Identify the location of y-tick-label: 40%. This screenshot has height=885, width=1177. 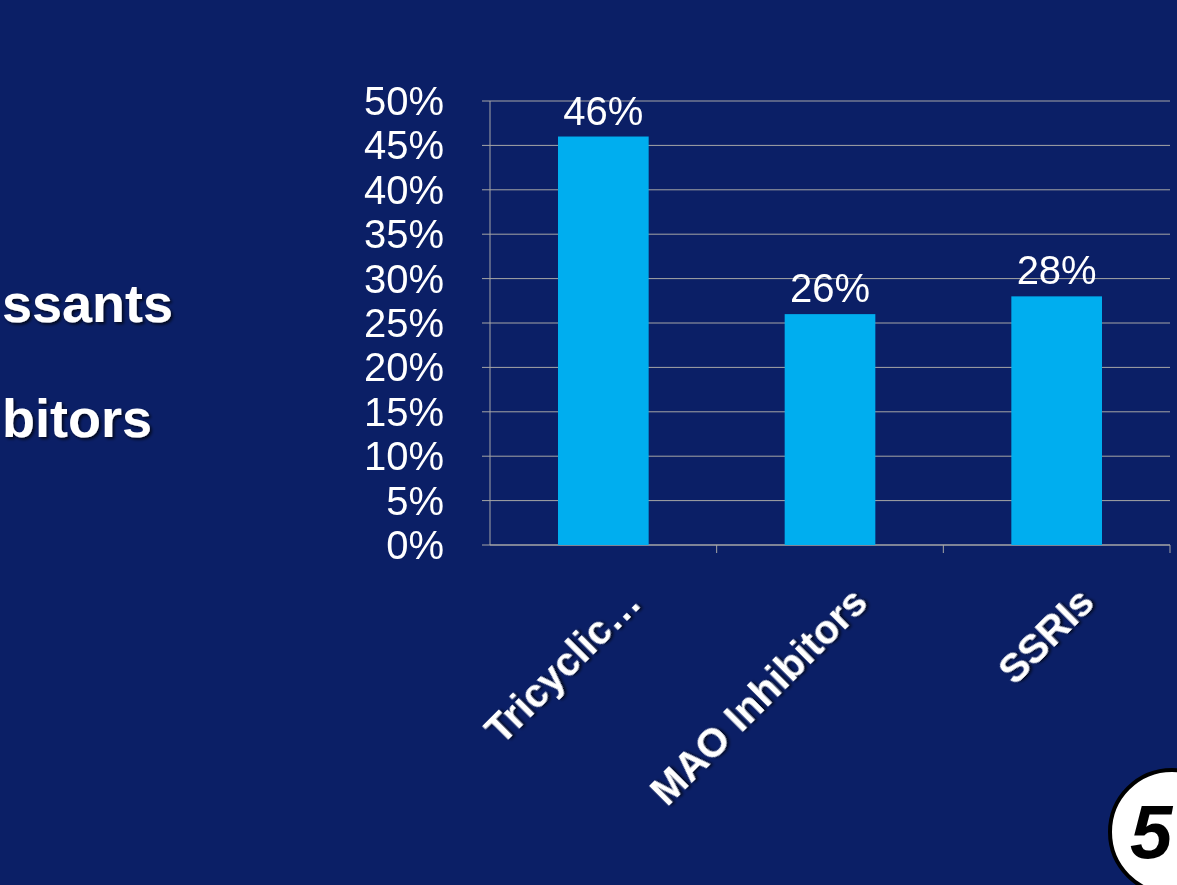
(403, 189).